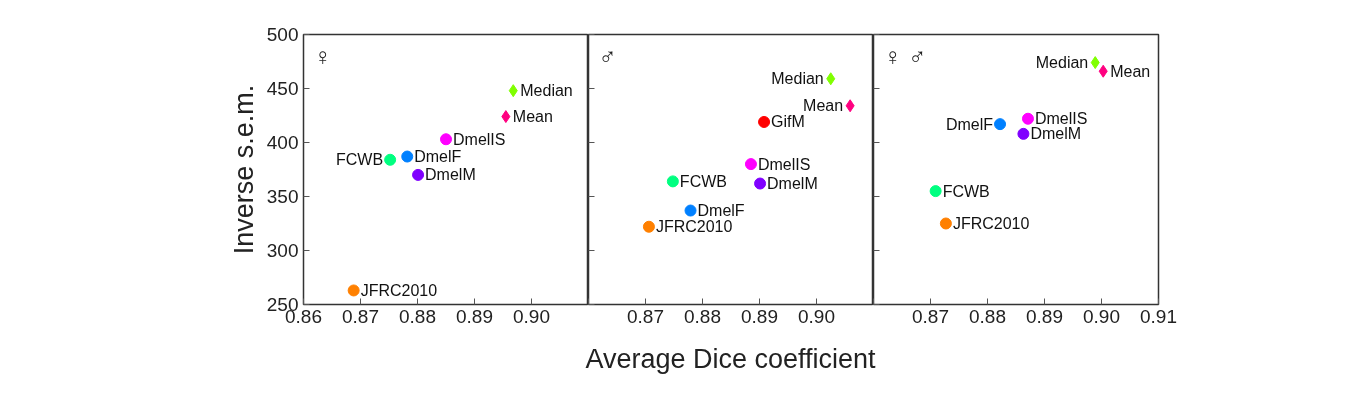 The image size is (1357, 406). I want to click on x-tick-label: 0.91, so click(1158, 316).